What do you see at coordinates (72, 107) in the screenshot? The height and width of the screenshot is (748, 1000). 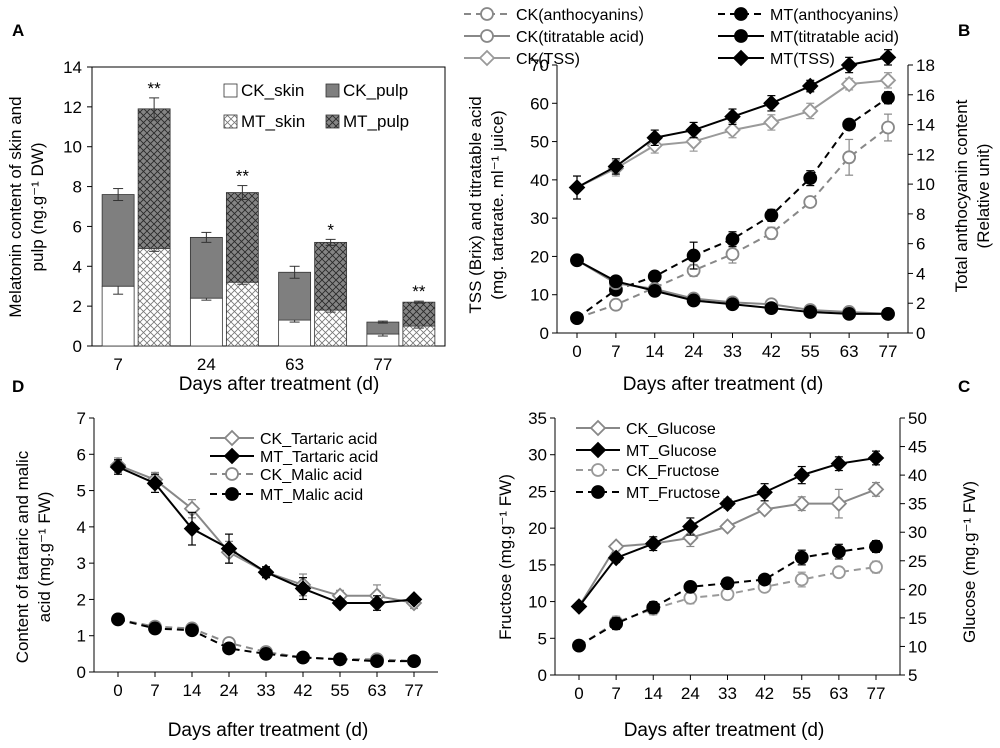 I see `panel-a-left-tick-label: 12` at bounding box center [72, 107].